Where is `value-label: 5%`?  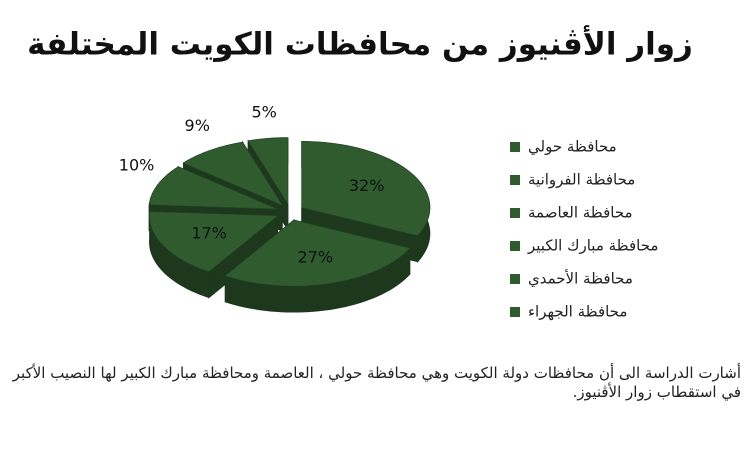 value-label: 5% is located at coordinates (263, 111).